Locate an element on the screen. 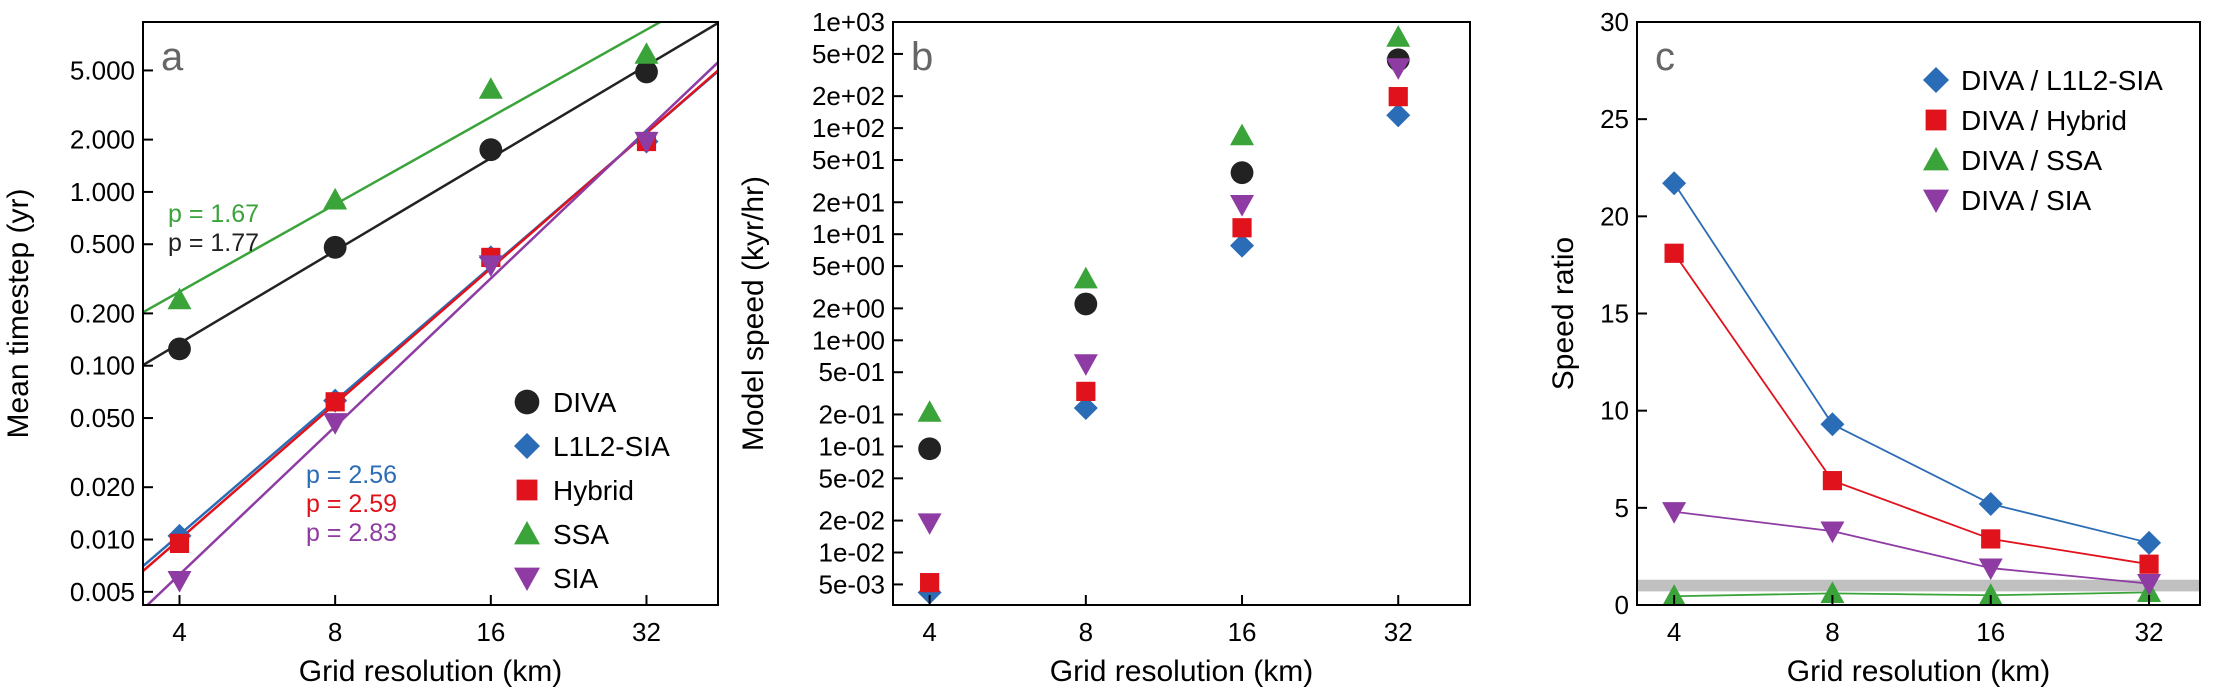 The image size is (2232, 697). y-tick-label: 30 is located at coordinates (1614, 22).